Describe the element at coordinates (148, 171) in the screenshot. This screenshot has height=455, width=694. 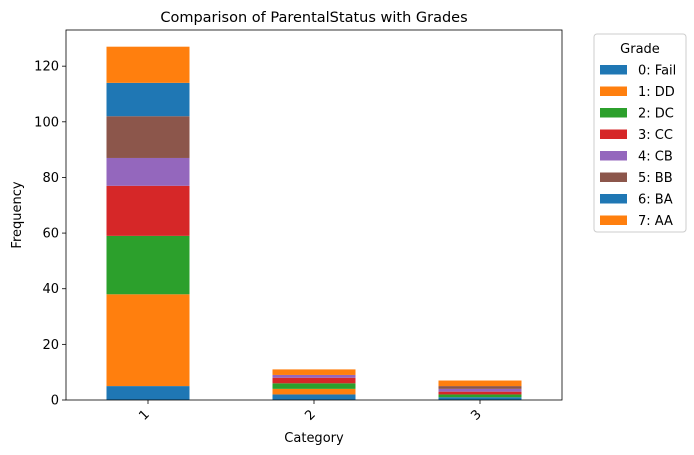
I see `bar-cat1-series4` at that location.